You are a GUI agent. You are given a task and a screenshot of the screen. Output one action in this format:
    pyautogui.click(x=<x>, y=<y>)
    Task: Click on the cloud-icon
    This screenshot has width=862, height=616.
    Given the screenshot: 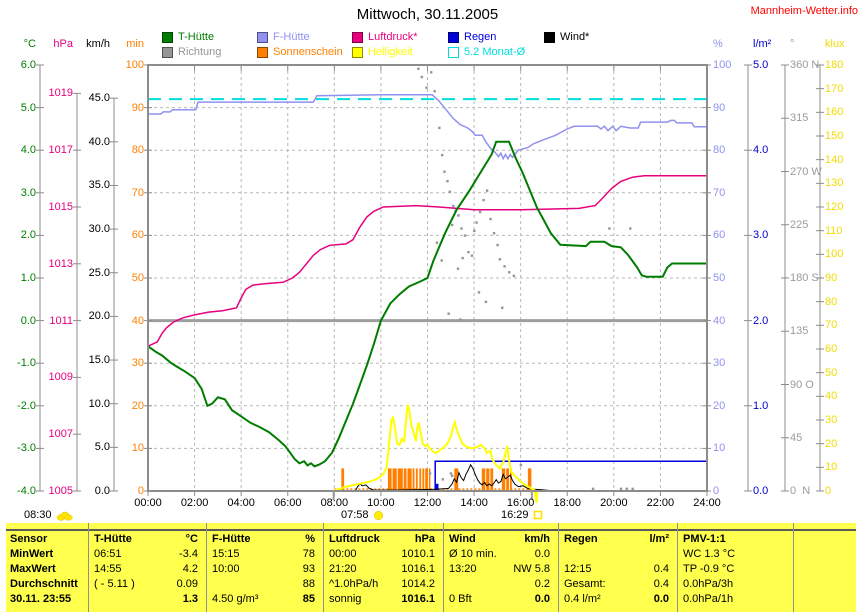 What is the action you would take?
    pyautogui.click(x=64, y=516)
    